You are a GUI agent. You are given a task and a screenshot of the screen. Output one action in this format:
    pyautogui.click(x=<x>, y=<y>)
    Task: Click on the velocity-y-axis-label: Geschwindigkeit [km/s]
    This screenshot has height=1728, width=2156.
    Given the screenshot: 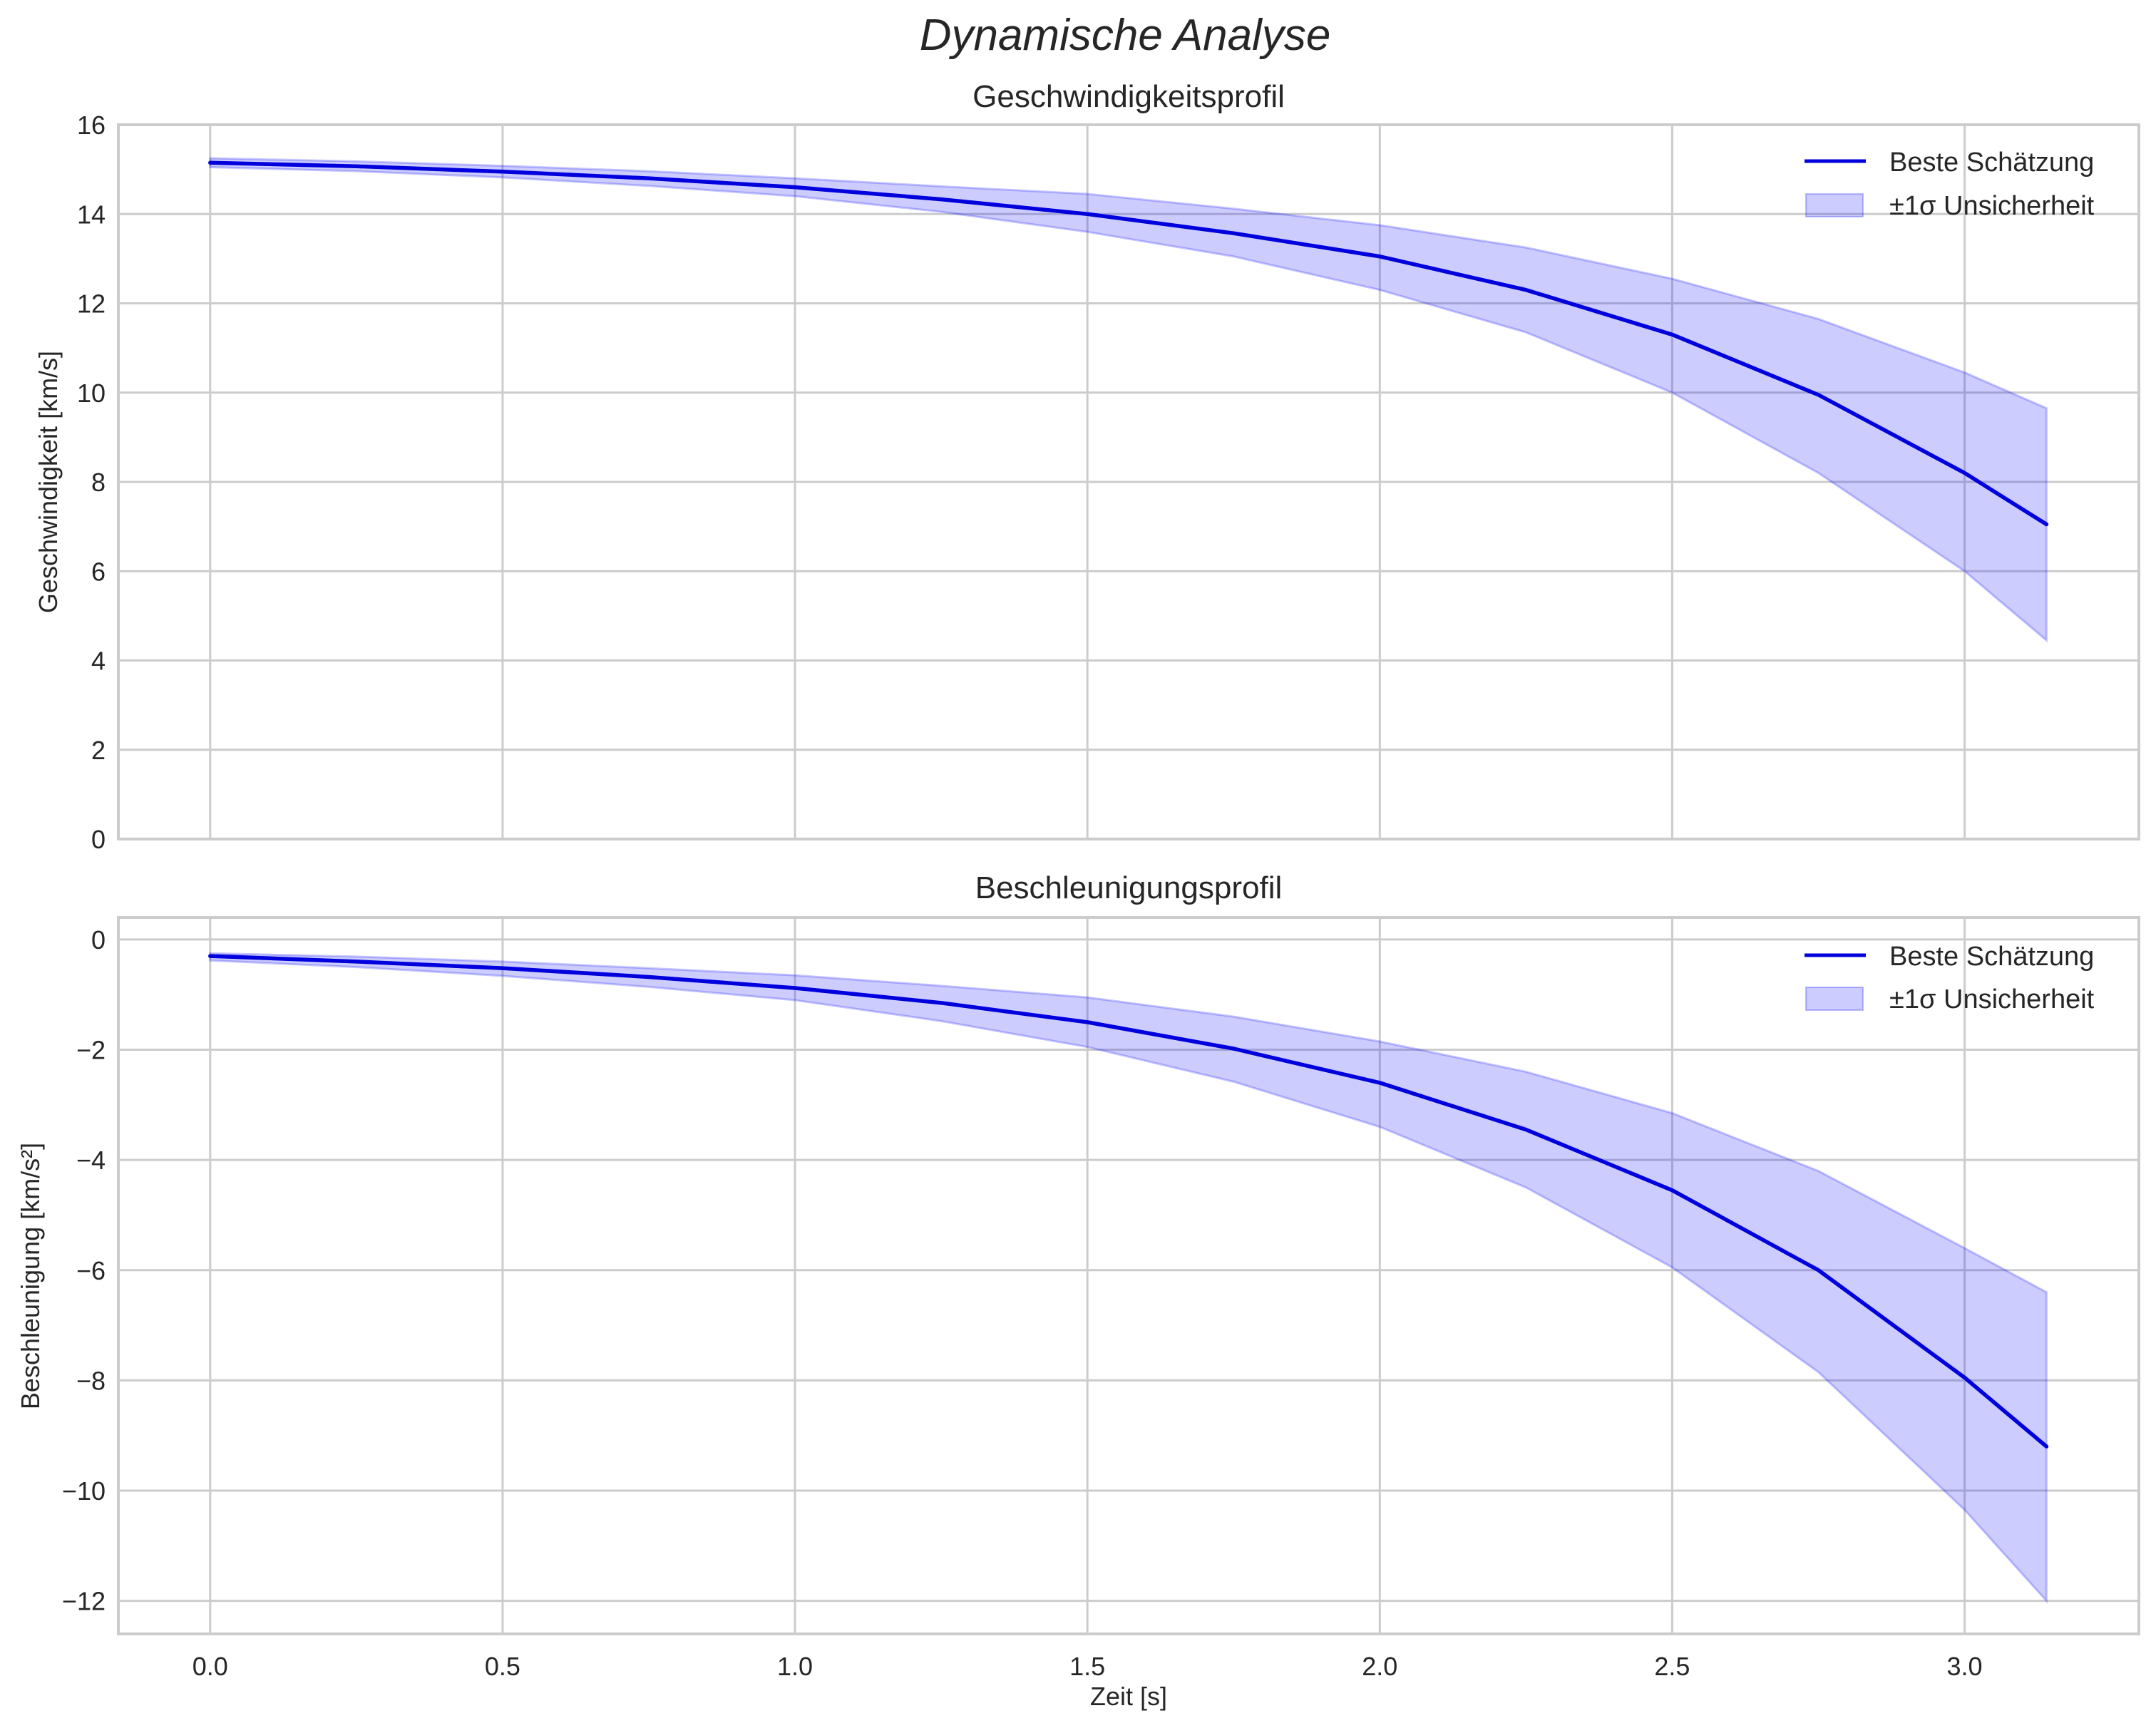 What is the action you would take?
    pyautogui.click(x=48, y=482)
    